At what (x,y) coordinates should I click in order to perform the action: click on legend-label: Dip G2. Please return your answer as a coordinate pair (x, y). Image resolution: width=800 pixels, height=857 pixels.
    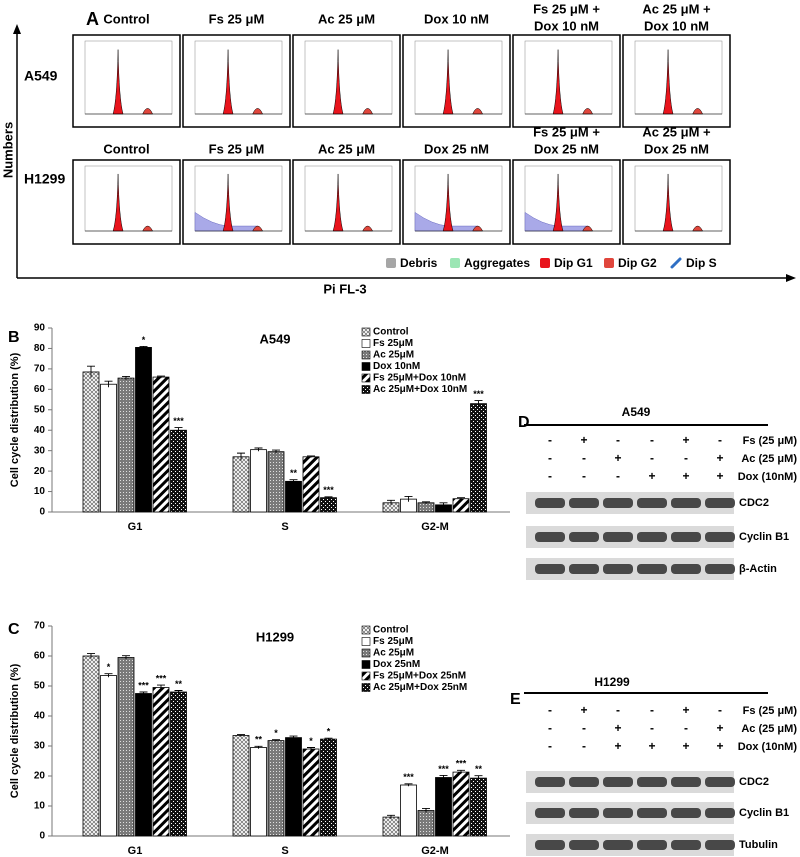
    Looking at the image, I should click on (637, 263).